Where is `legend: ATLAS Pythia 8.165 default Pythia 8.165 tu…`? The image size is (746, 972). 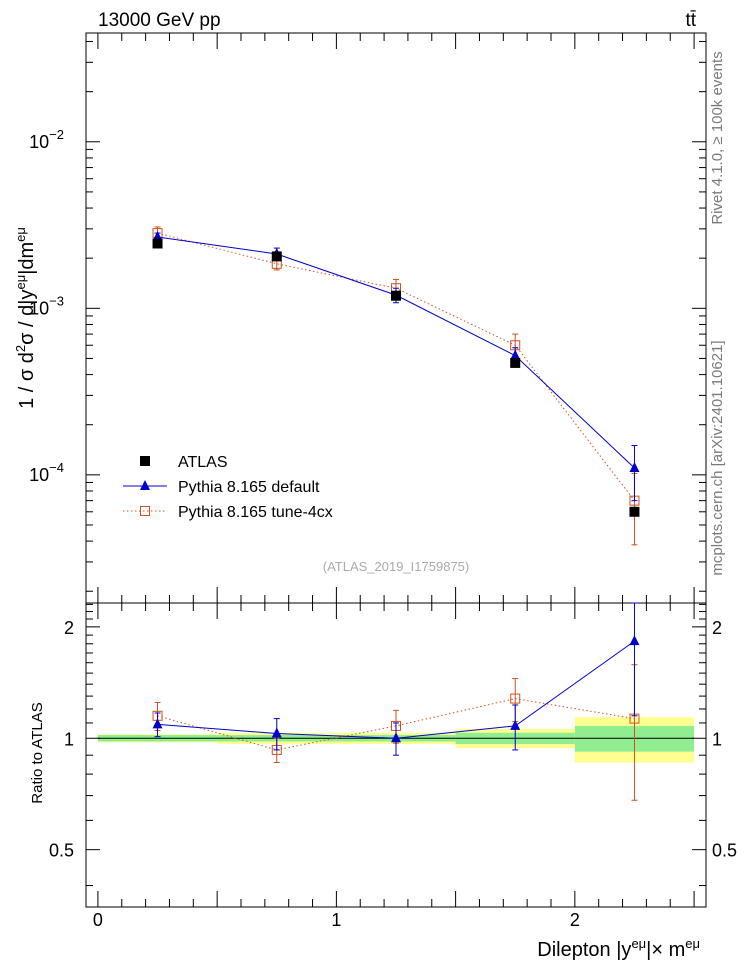
legend: ATLAS Pythia 8.165 default Pythia 8.165 tu… is located at coordinates (228, 487).